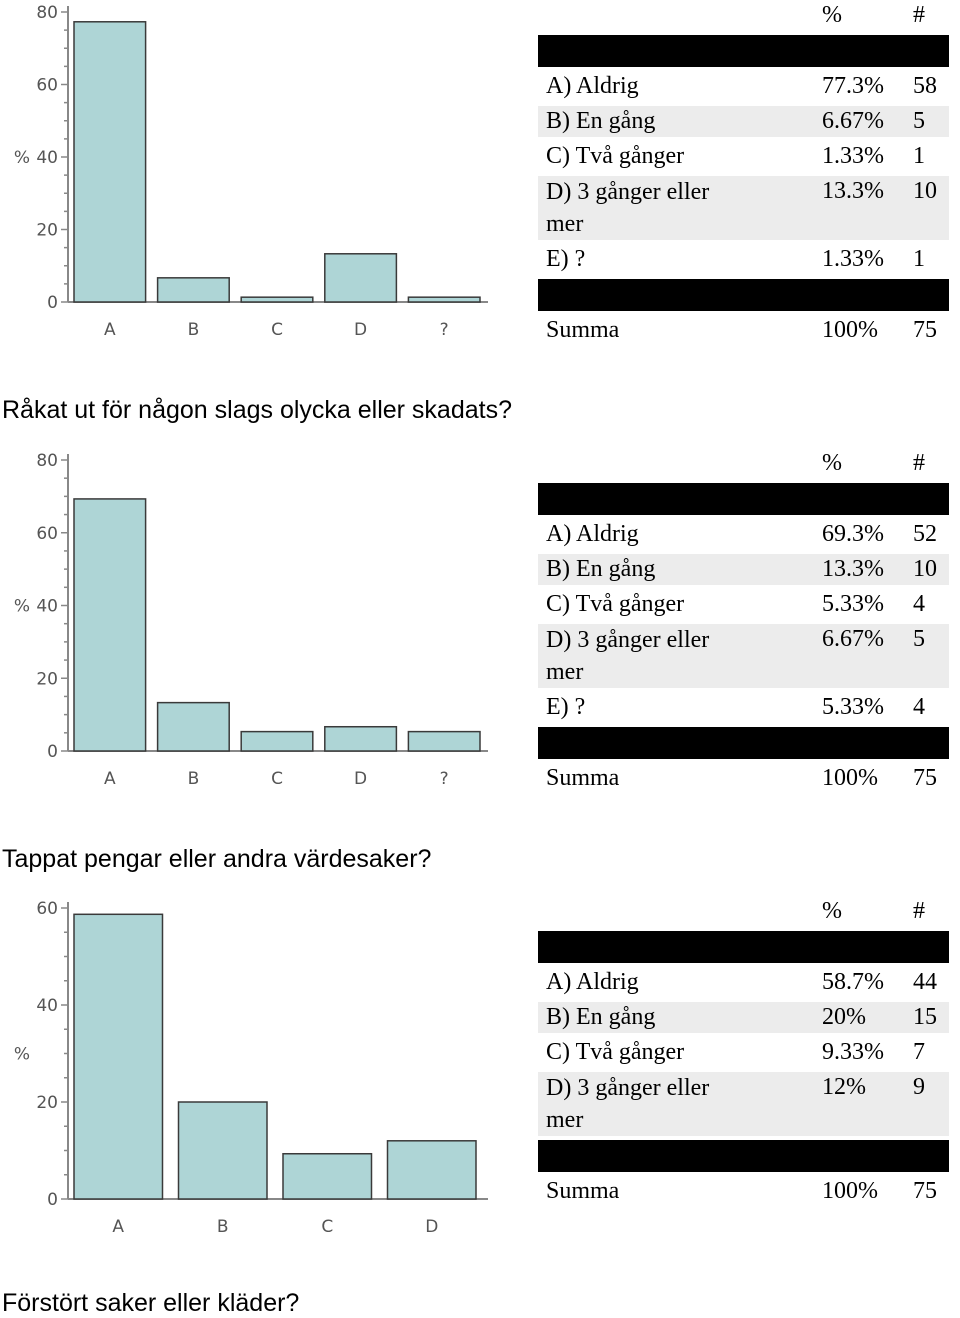 This screenshot has width=960, height=1318. Describe the element at coordinates (857, 569) in the screenshot. I see `option-percent: 13.3%` at that location.